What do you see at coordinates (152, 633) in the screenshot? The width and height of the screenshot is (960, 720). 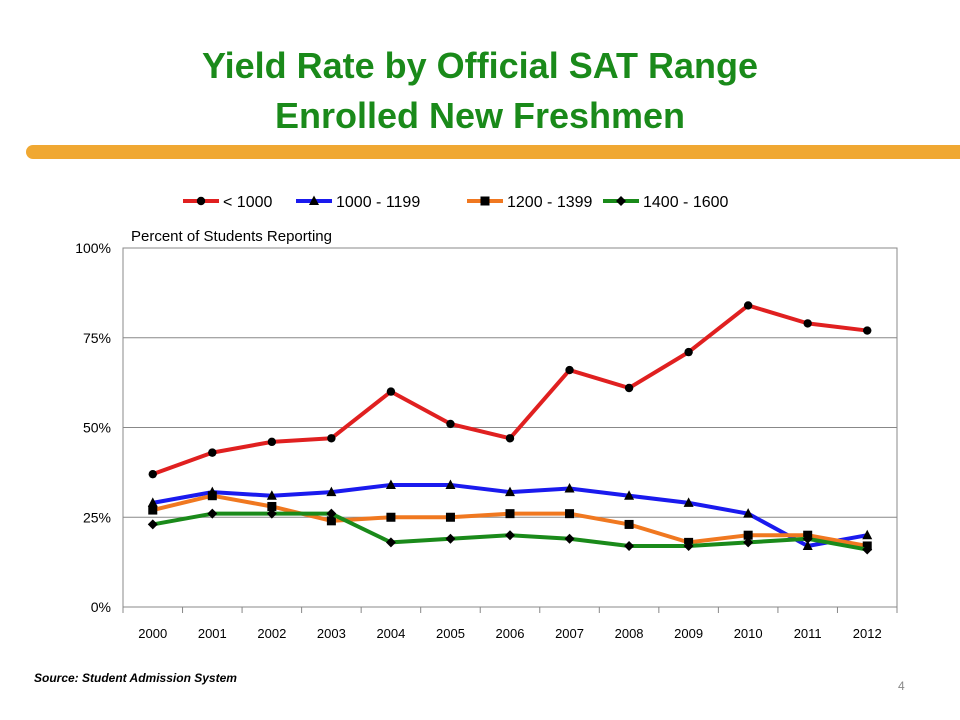 I see `x-tick-label: 2000` at bounding box center [152, 633].